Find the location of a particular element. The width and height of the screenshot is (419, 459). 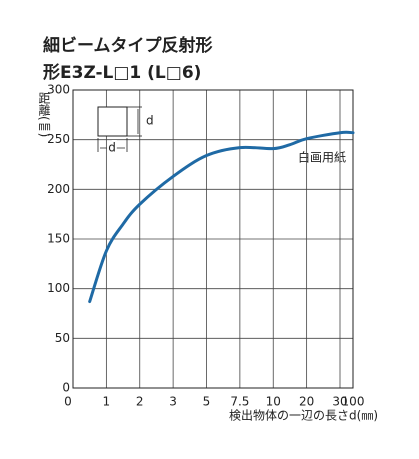

x-tick-label: 0 is located at coordinates (68, 402).